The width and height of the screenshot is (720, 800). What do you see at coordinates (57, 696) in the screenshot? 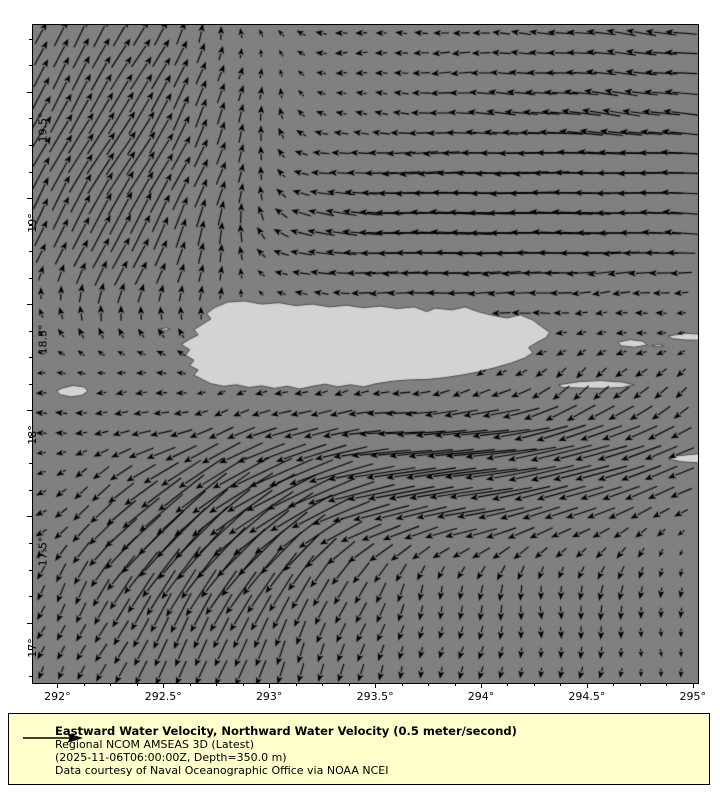
I see `x-axis-tick-label: 292°` at bounding box center [57, 696].